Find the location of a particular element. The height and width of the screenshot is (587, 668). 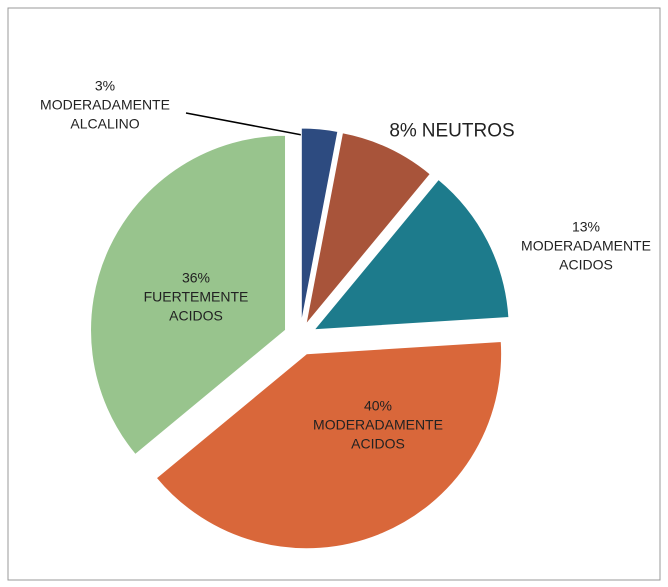

leader-line is located at coordinates (252, 125).